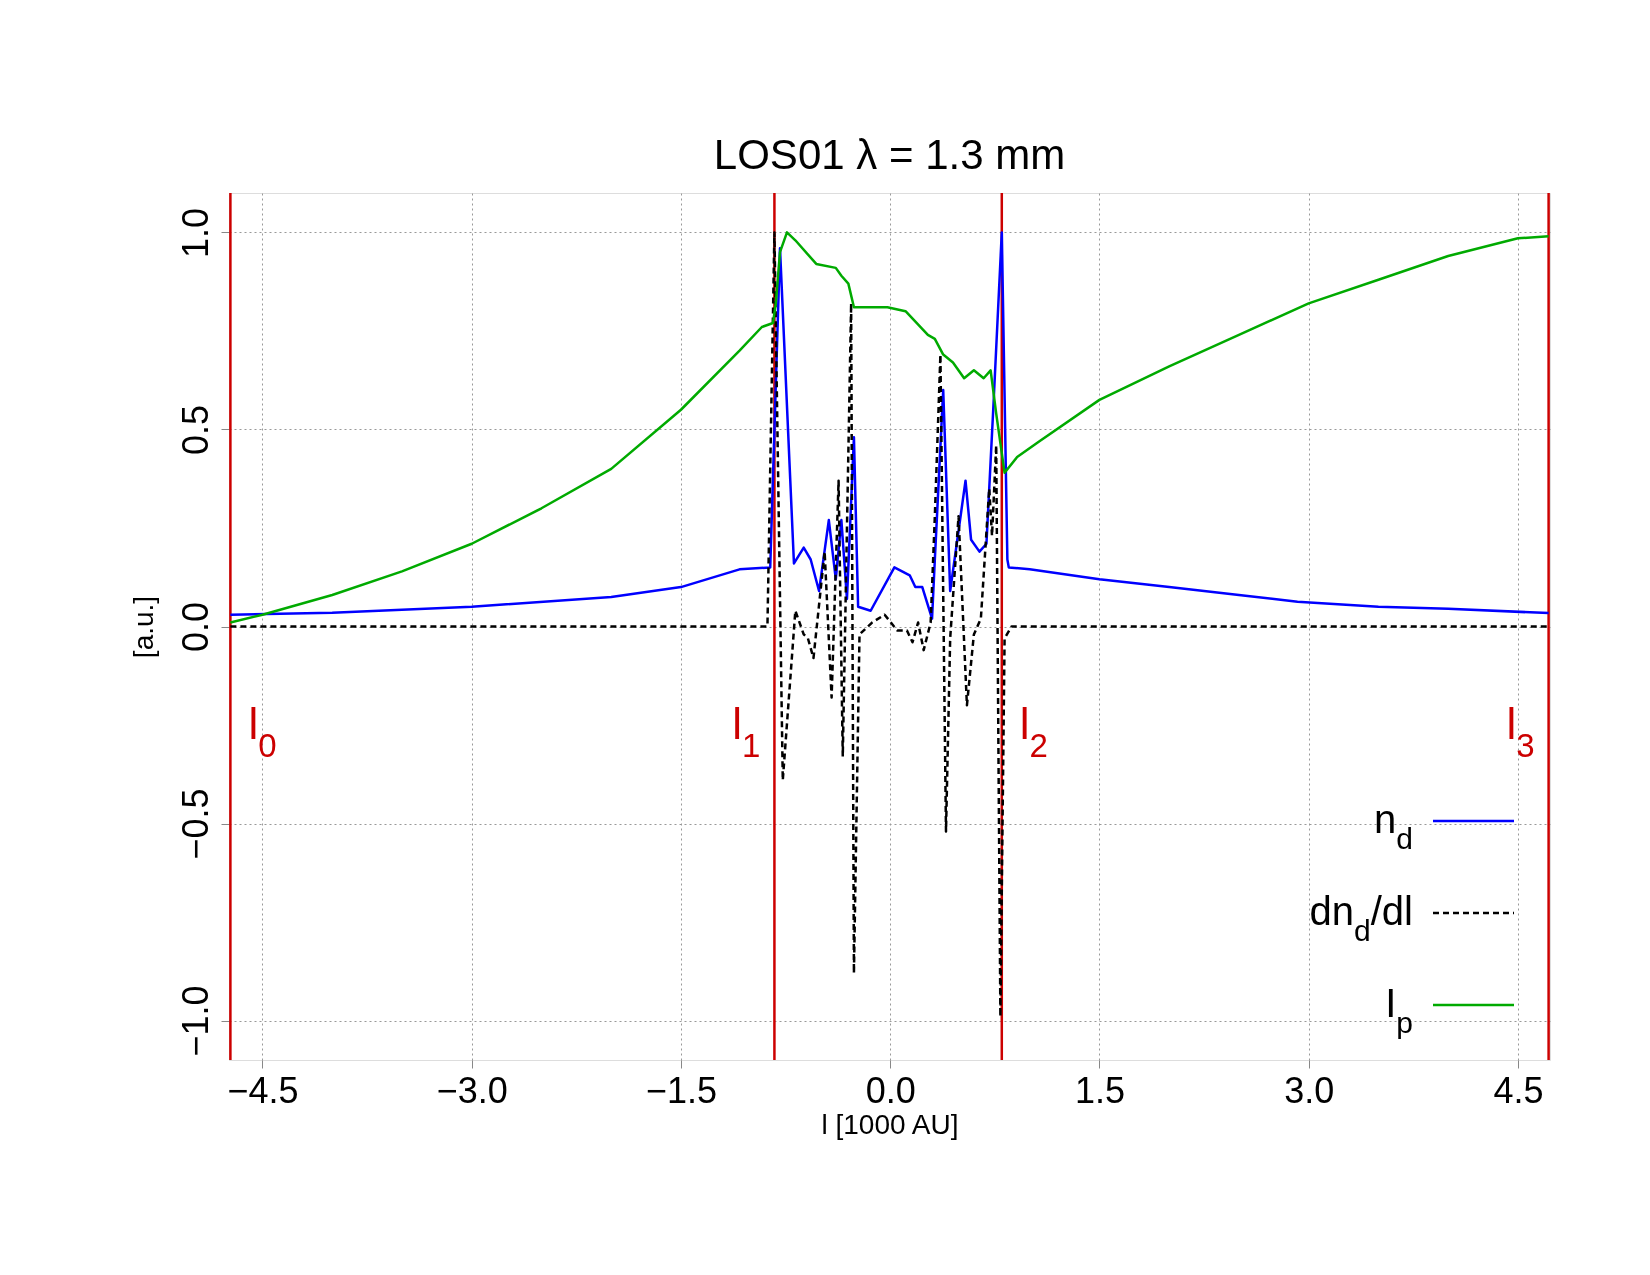 The width and height of the screenshot is (1650, 1275). Describe the element at coordinates (1099, 1090) in the screenshot. I see `x-tick-label: 1.5` at that location.